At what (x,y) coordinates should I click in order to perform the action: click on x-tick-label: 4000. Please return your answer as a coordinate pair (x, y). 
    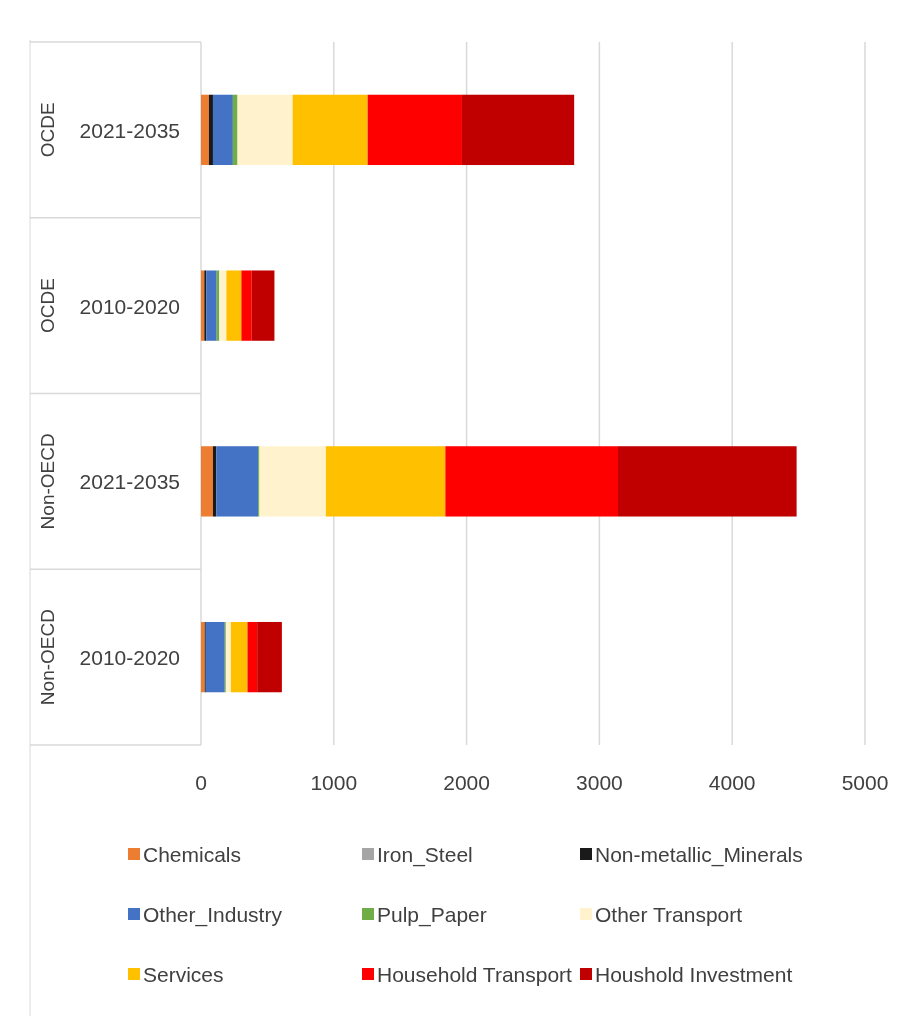
    Looking at the image, I should click on (732, 782).